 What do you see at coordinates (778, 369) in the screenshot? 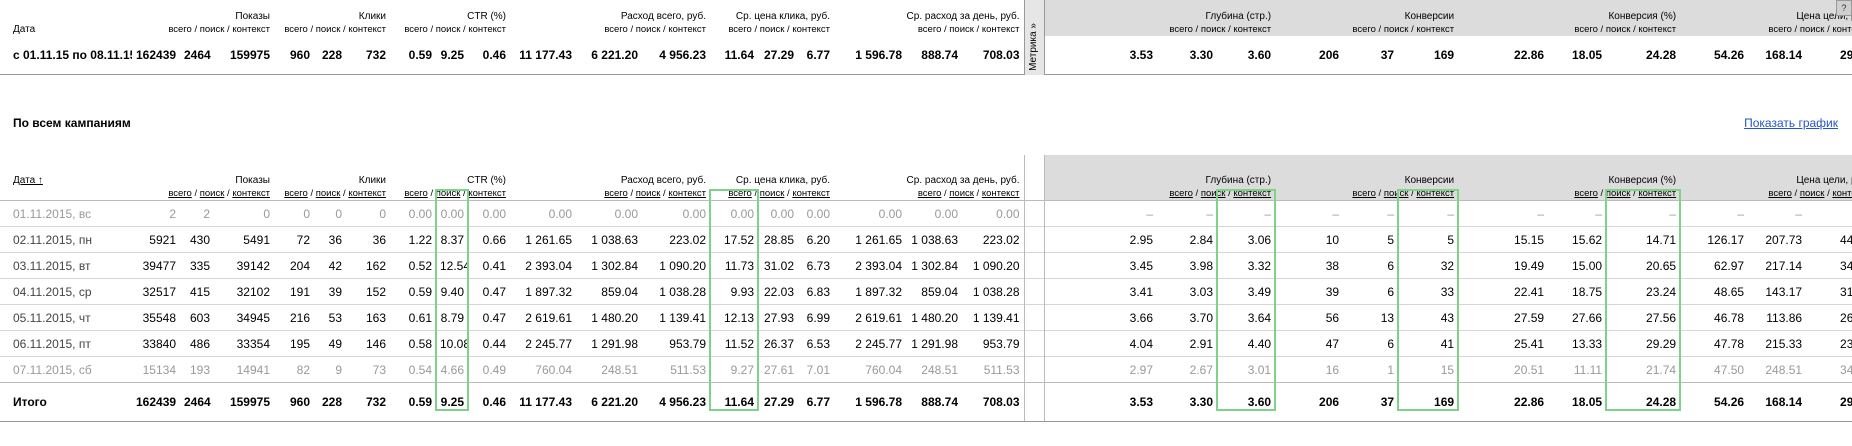
I see `cell-value: 27.61` at bounding box center [778, 369].